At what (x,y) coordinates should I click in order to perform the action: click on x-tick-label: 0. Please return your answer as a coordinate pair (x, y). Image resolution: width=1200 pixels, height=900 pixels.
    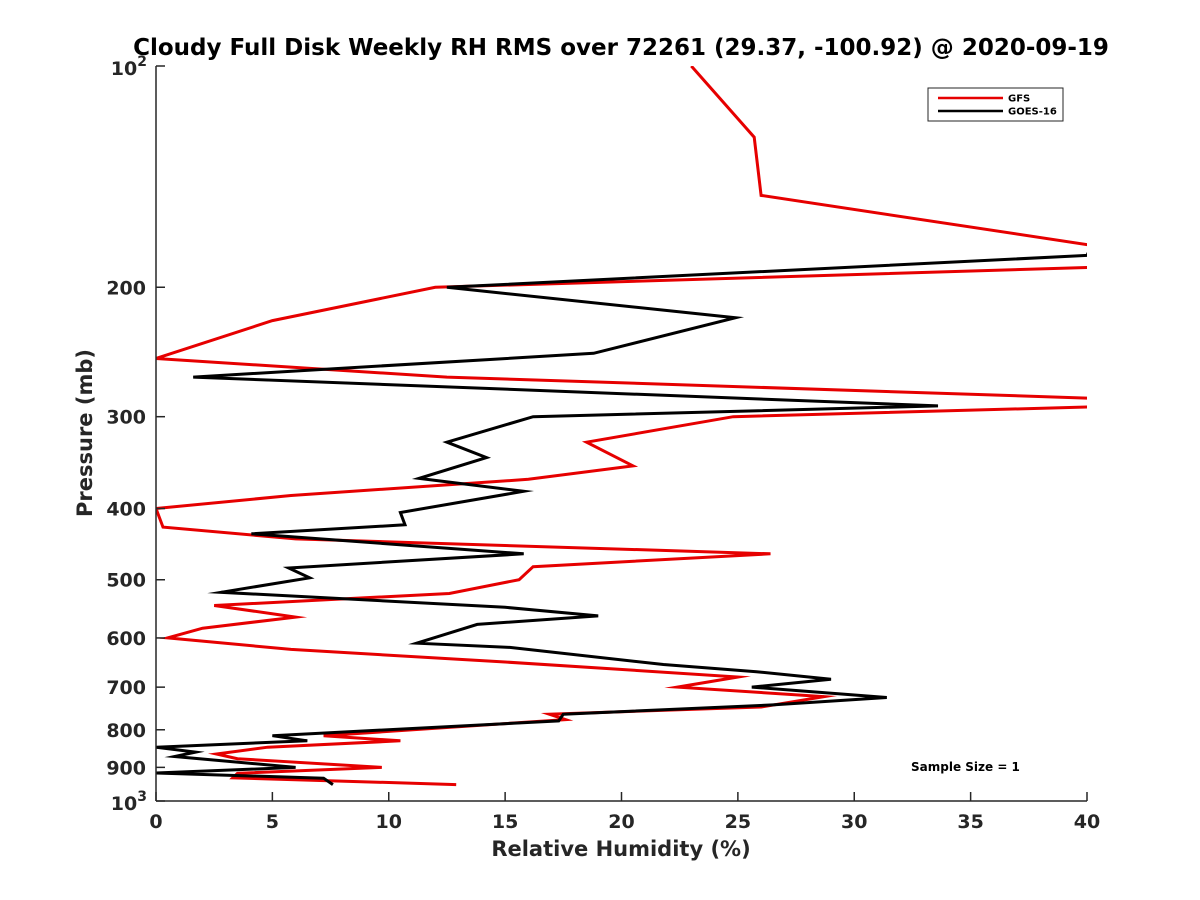
    Looking at the image, I should click on (155, 822).